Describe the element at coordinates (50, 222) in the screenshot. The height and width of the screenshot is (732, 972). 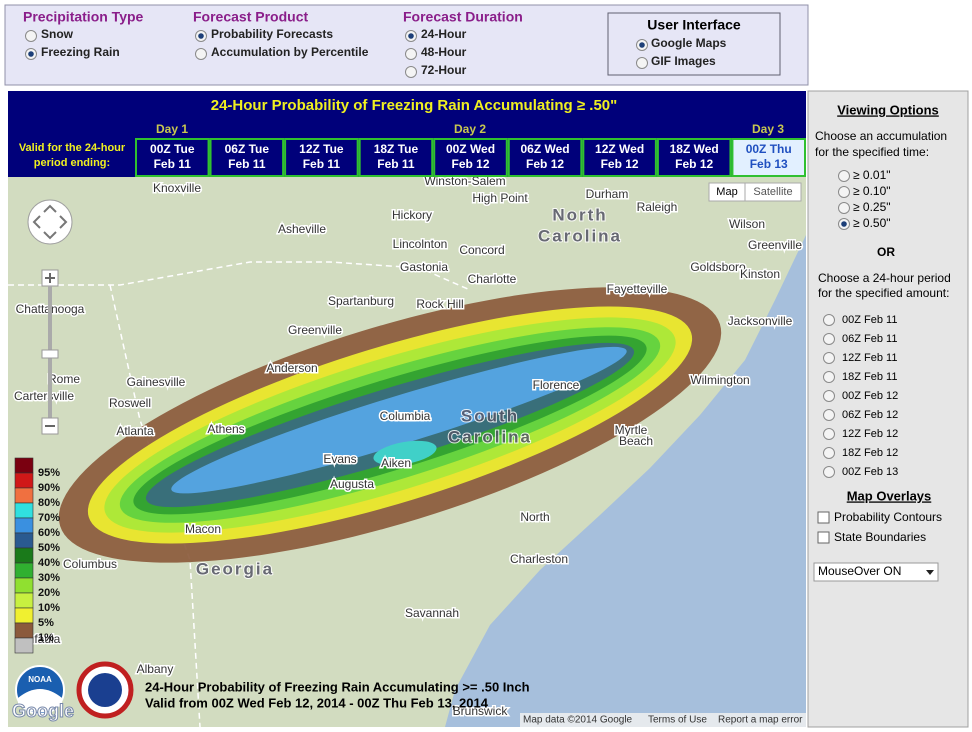
I see `pan-control` at that location.